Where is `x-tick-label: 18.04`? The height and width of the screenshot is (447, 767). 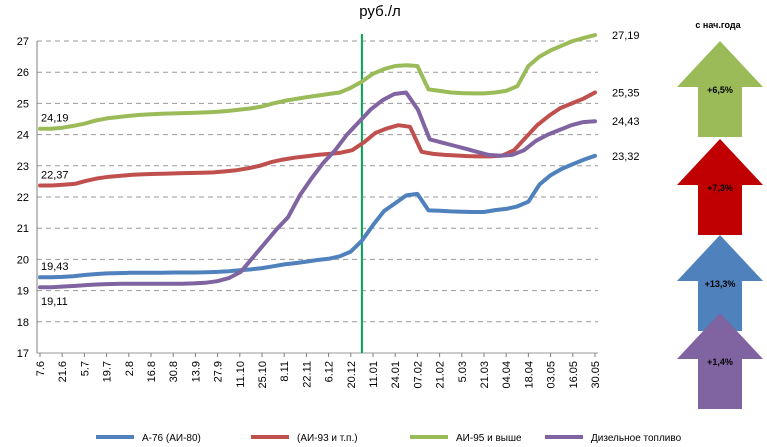
x-tick-label: 18.04 is located at coordinates (529, 375).